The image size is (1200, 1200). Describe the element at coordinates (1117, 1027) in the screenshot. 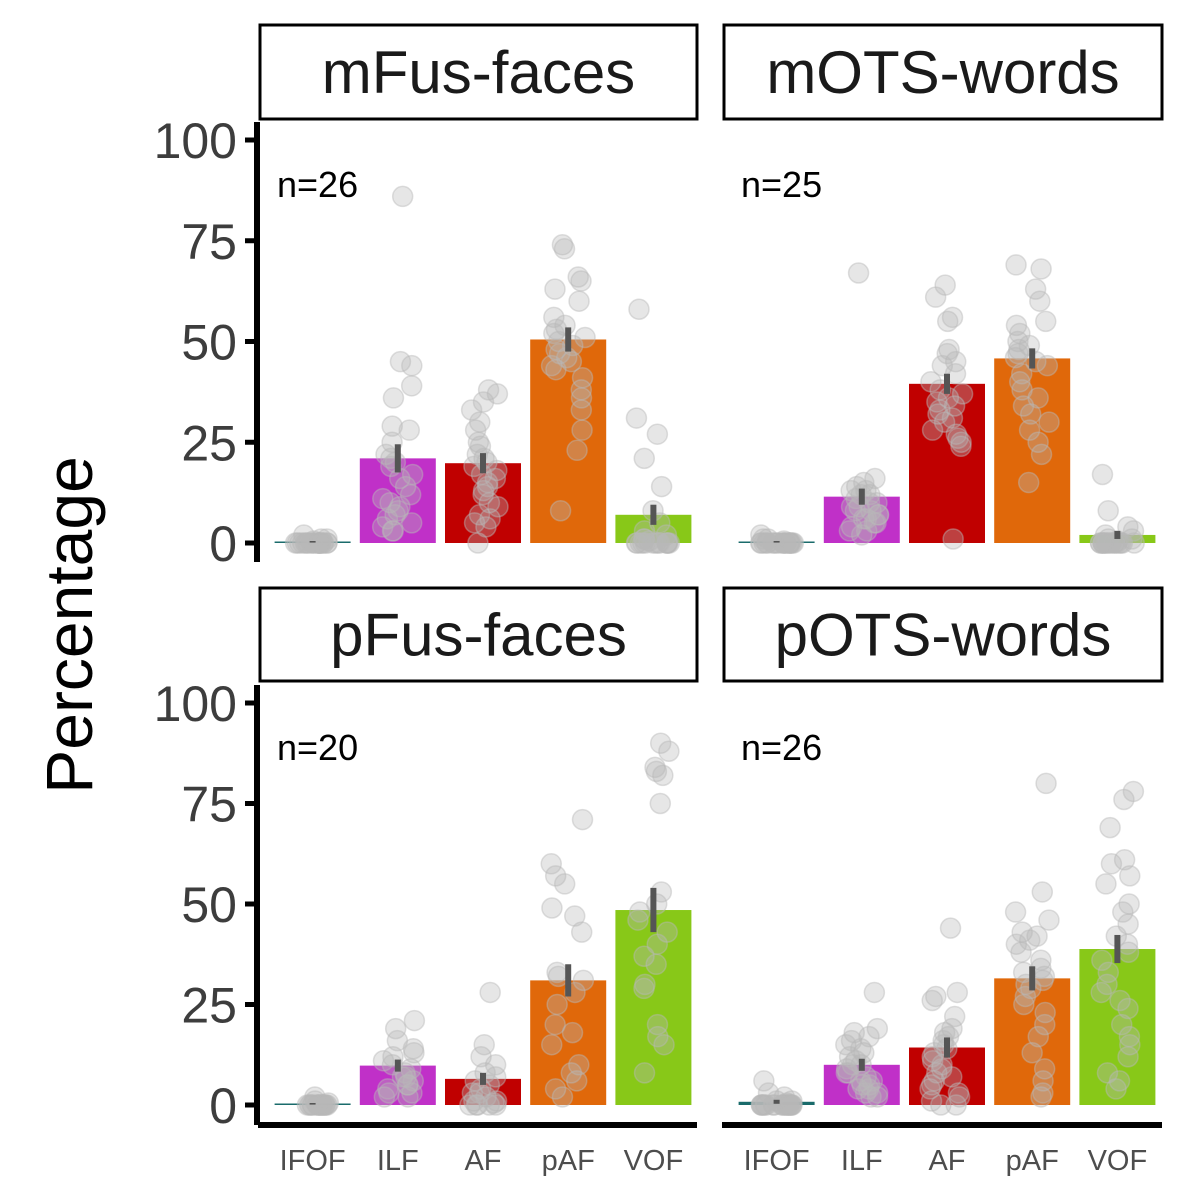

I see `bar-VOF` at that location.